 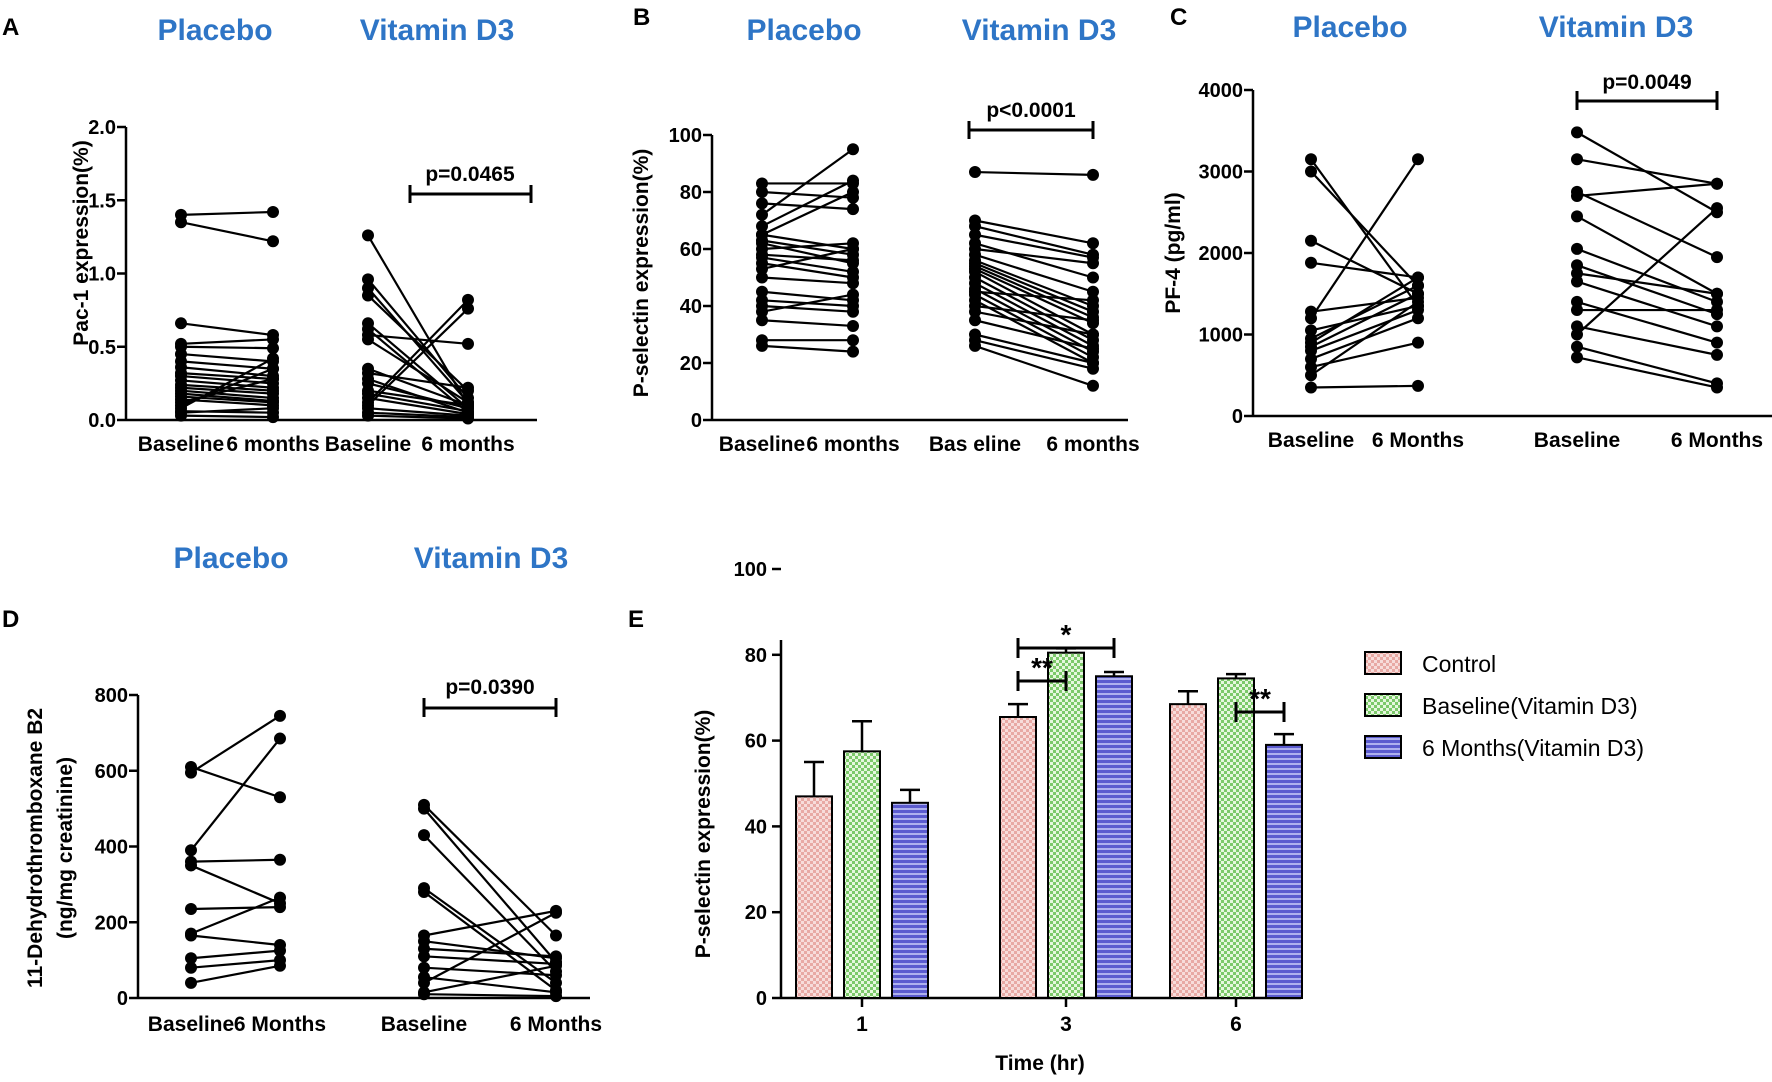 What do you see at coordinates (1188, 851) in the screenshot?
I see `bar-control` at bounding box center [1188, 851].